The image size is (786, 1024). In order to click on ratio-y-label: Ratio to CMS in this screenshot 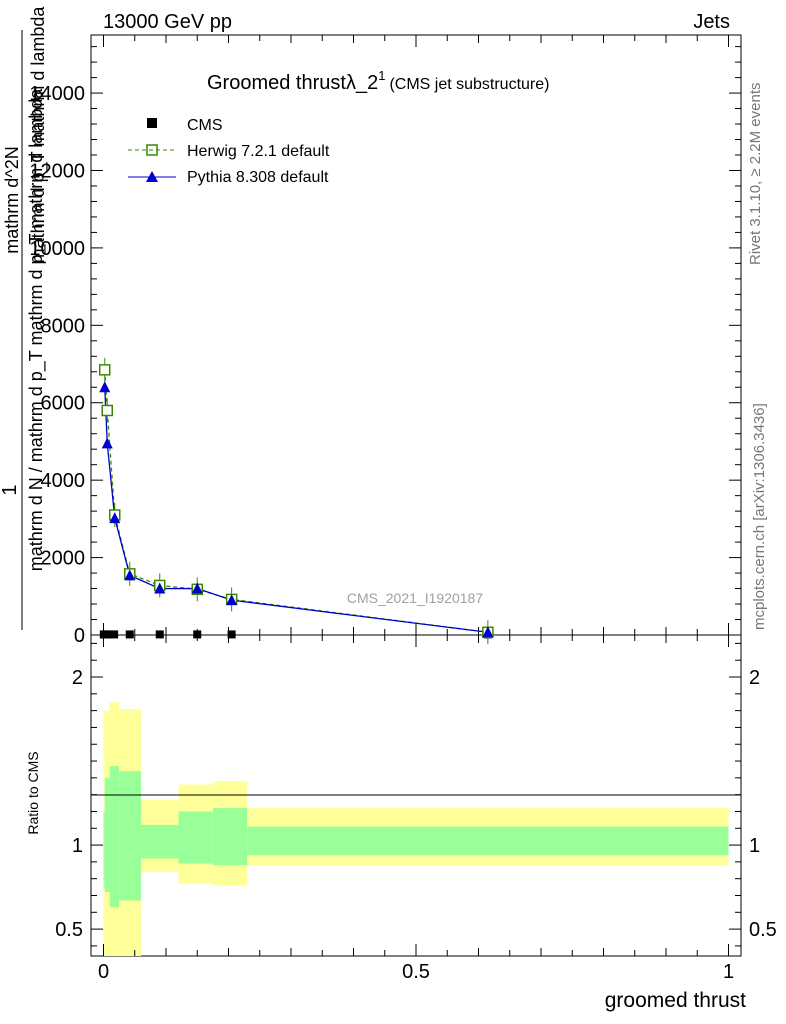, I will do `click(33, 792)`.